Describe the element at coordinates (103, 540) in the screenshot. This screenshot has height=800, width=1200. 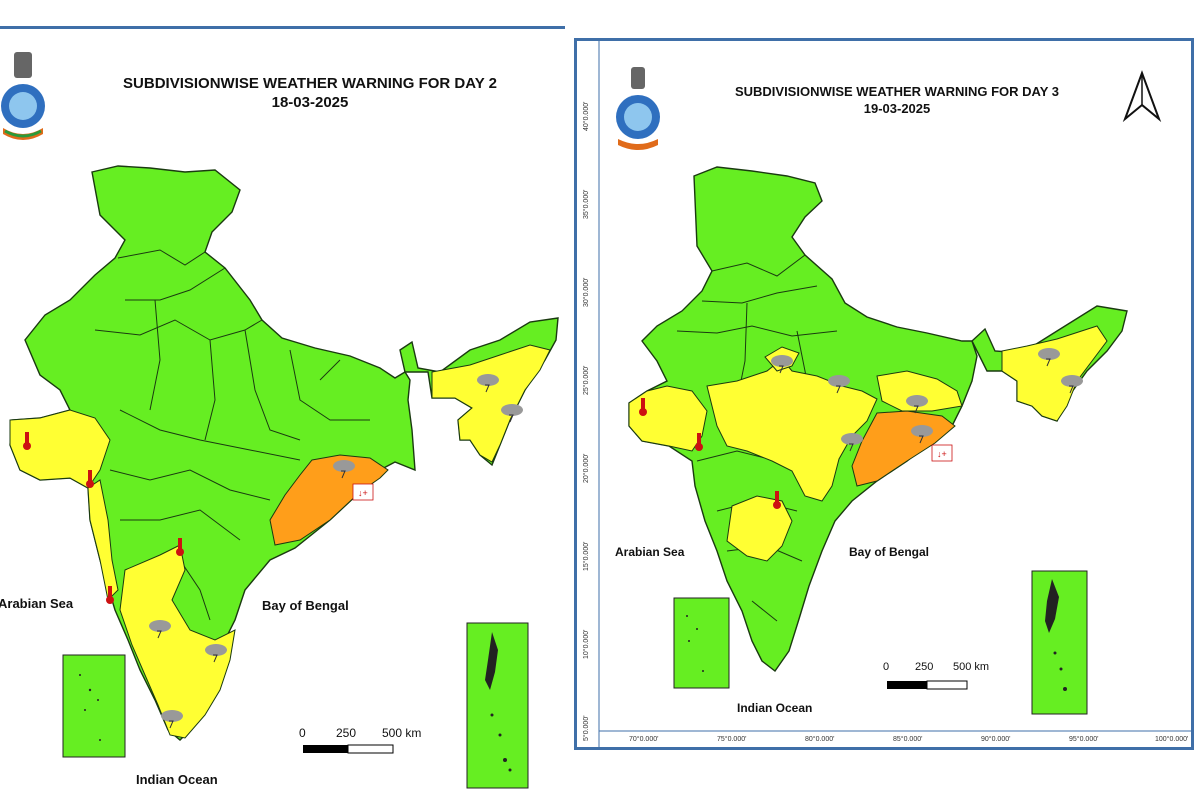
I see `yellow-subdivision-konkan` at that location.